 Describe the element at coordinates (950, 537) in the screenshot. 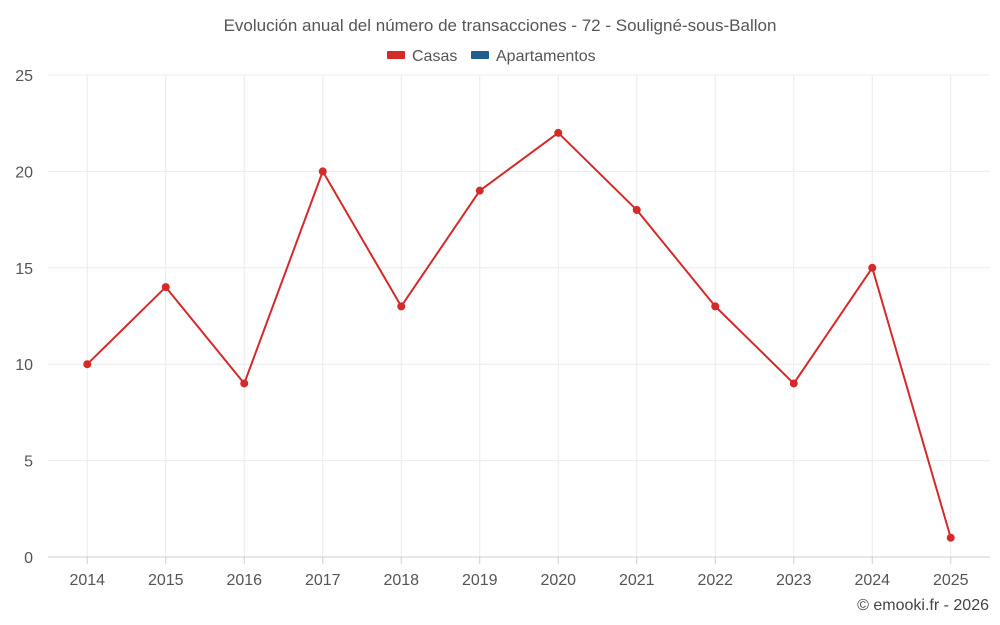

I see `data-point-2025` at that location.